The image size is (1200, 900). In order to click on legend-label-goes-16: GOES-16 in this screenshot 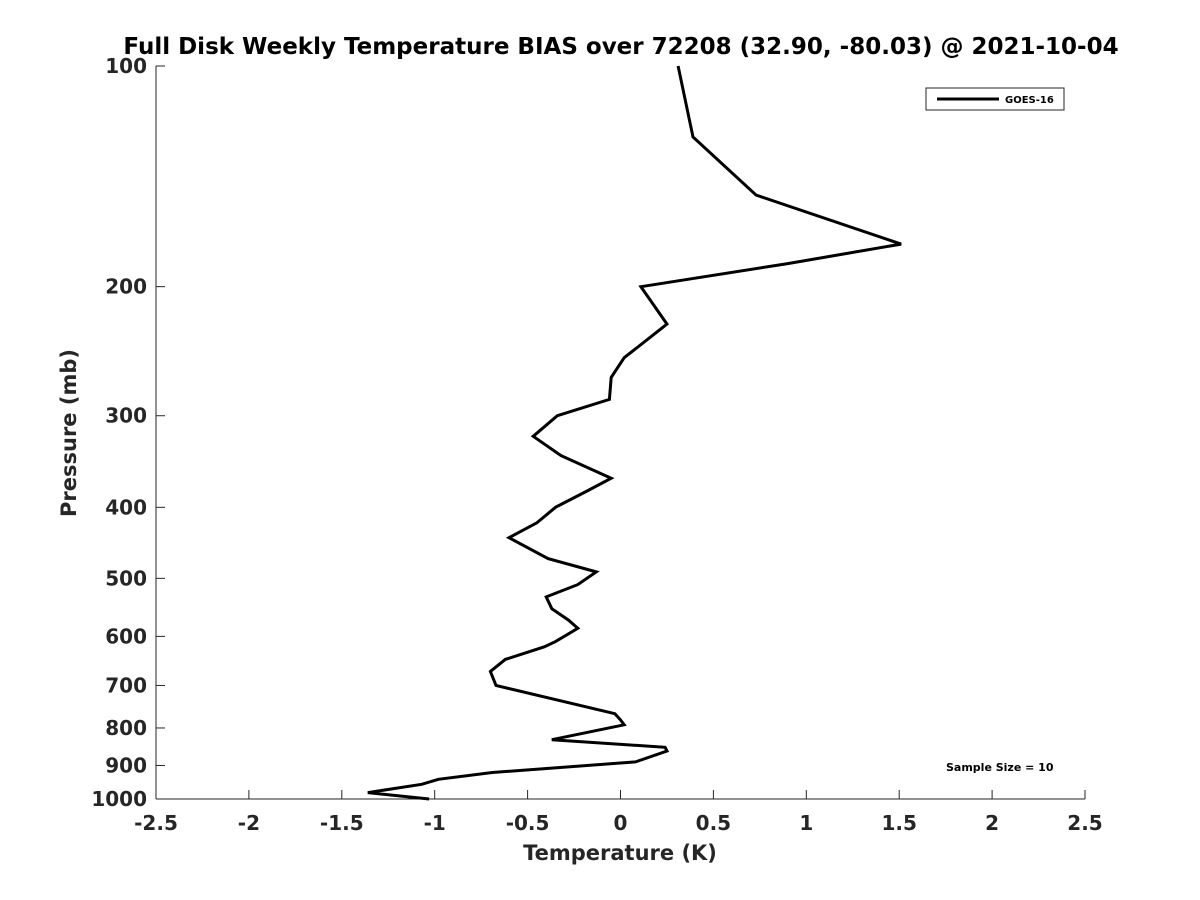, I will do `click(1029, 100)`.